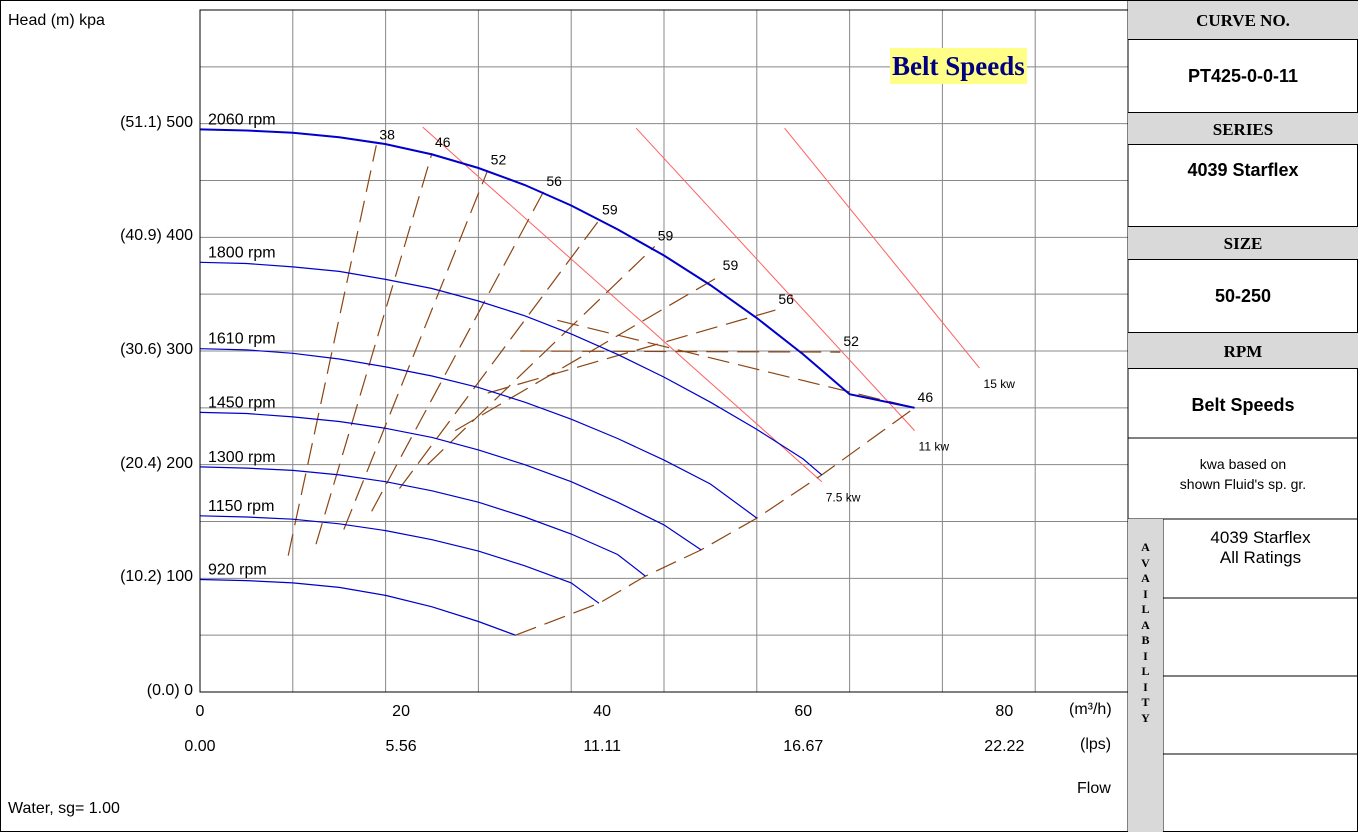 The image size is (1358, 832). I want to click on kwa-note-line2: shown Fluid's sp. gr., so click(1243, 484).